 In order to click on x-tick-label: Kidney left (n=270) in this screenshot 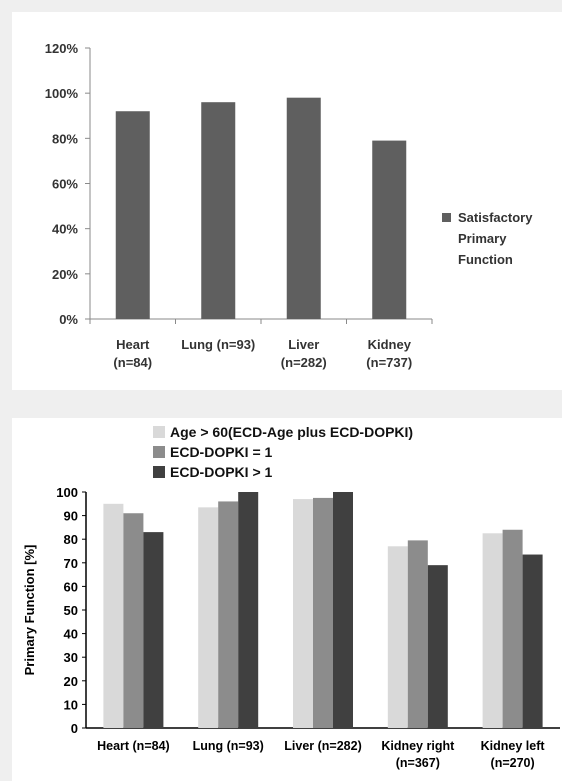, I will do `click(513, 754)`.